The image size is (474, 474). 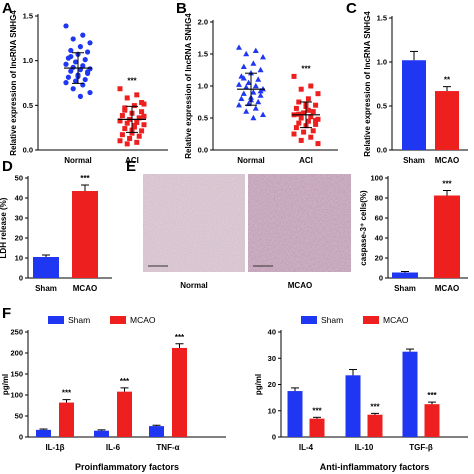 I want to click on x-tick-label: IL-6, so click(x=113, y=447).